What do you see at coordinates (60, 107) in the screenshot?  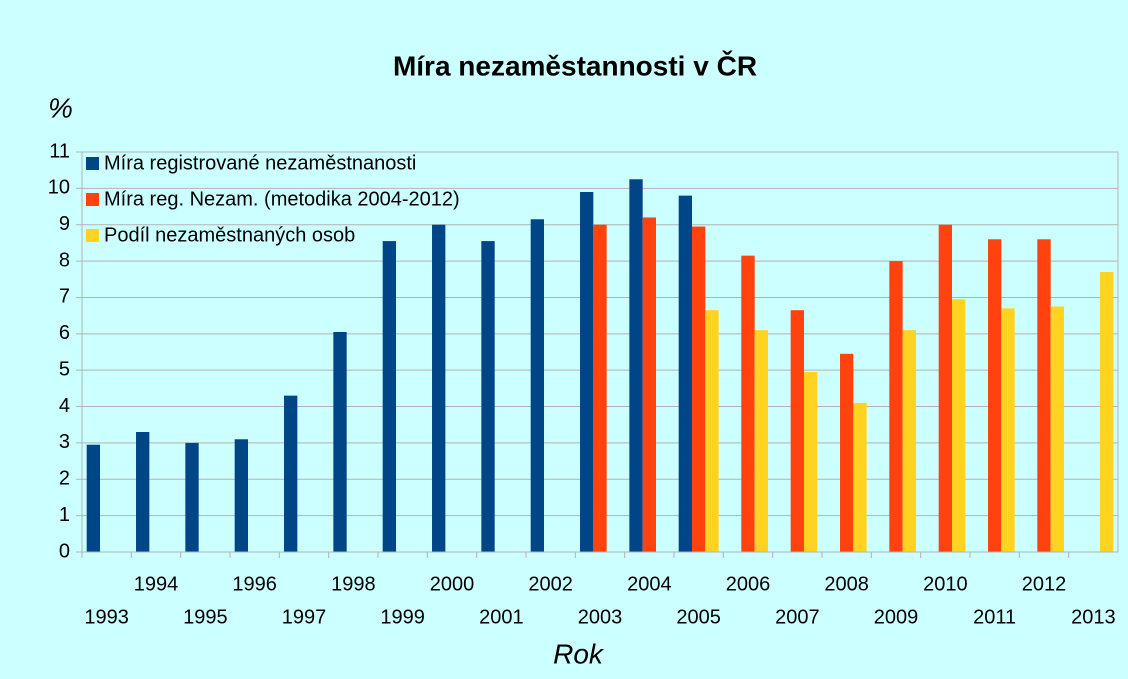 I see `y-axis-label: %` at bounding box center [60, 107].